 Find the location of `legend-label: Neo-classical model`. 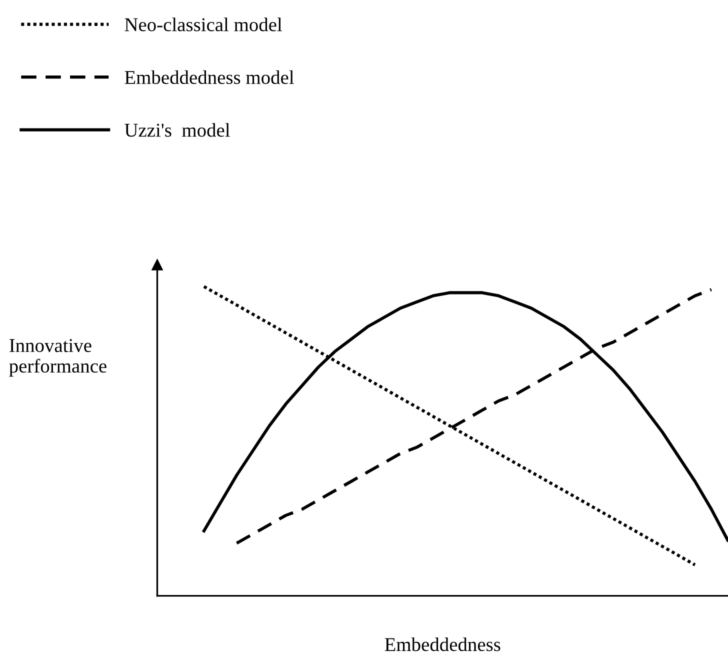

legend-label: Neo-classical model is located at coordinates (203, 25).